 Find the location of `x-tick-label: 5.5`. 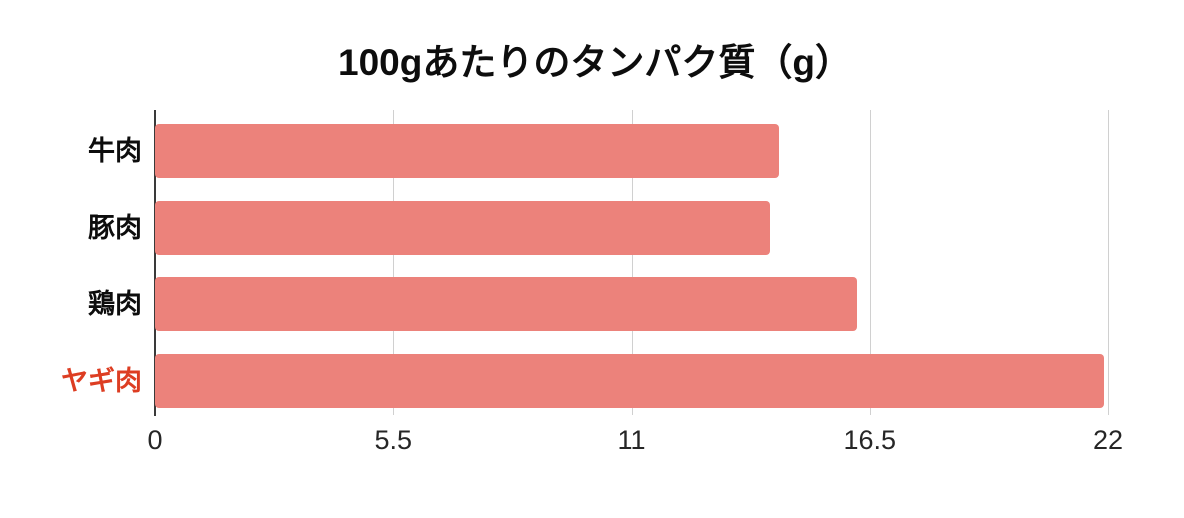

x-tick-label: 5.5 is located at coordinates (393, 440).